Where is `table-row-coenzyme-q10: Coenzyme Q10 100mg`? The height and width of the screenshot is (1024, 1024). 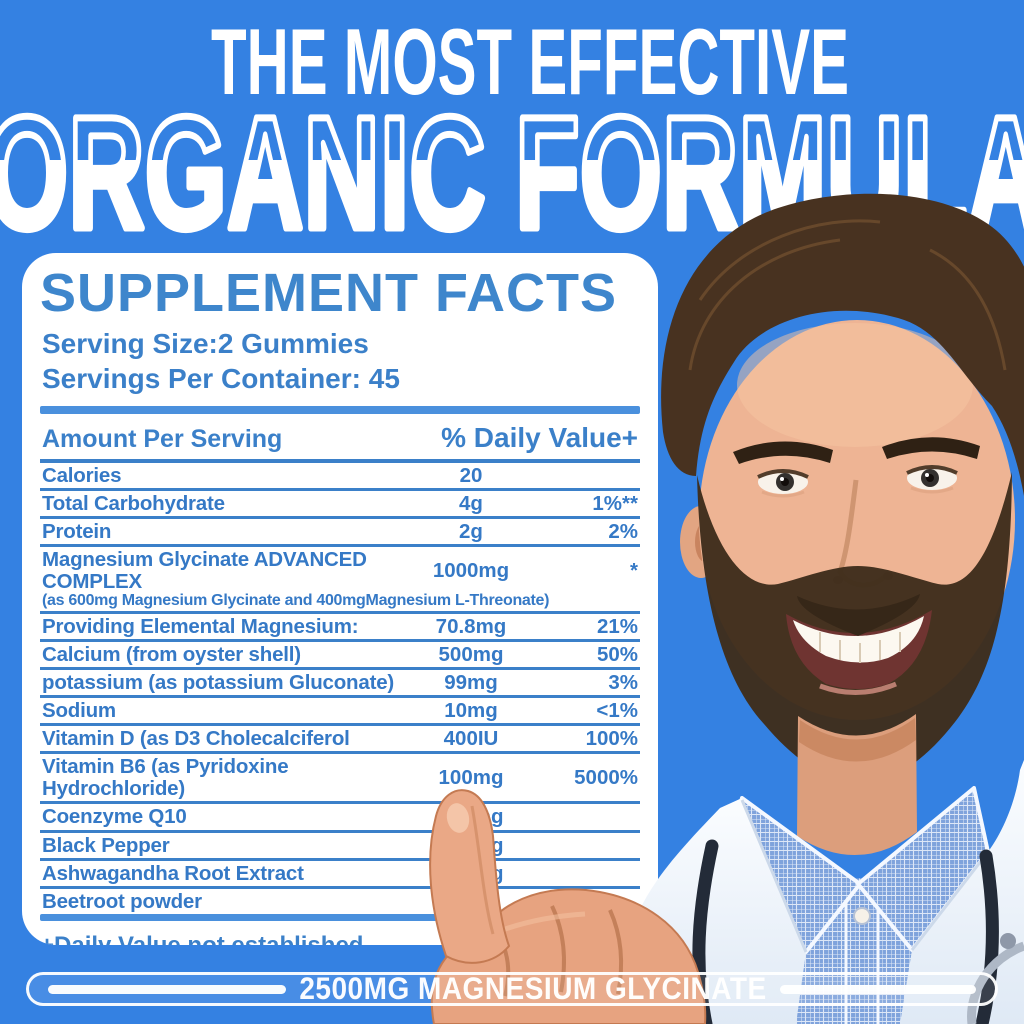
table-row-coenzyme-q10: Coenzyme Q10 100mg is located at coordinates (340, 818).